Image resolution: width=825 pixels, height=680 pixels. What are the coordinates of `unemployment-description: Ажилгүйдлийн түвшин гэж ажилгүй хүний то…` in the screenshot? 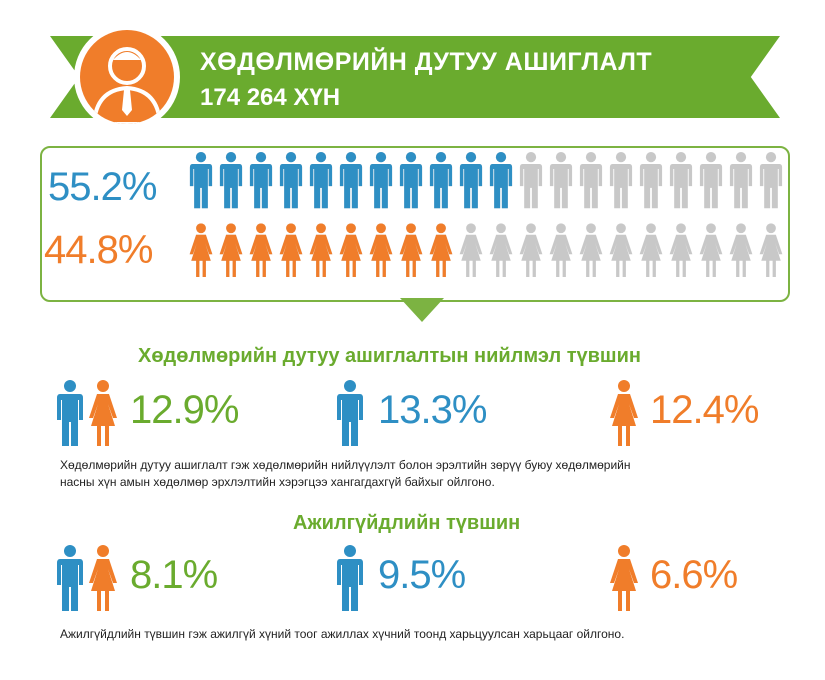 It's located at (342, 634).